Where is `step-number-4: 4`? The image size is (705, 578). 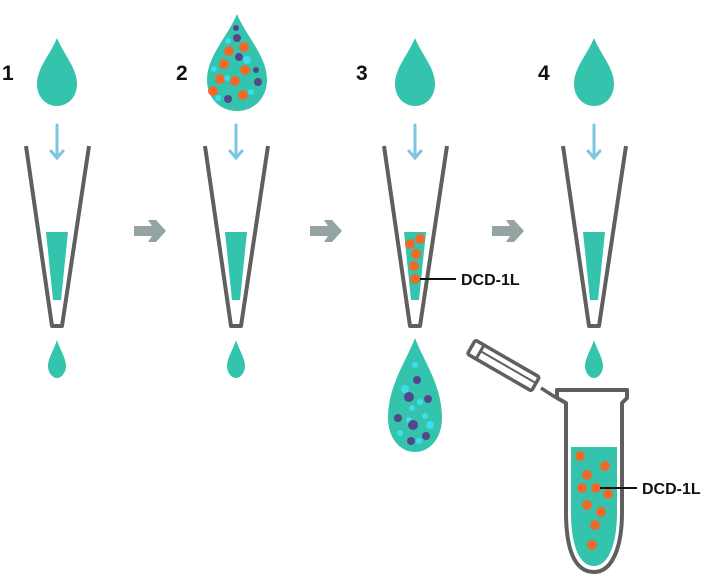
step-number-4: 4 is located at coordinates (544, 73).